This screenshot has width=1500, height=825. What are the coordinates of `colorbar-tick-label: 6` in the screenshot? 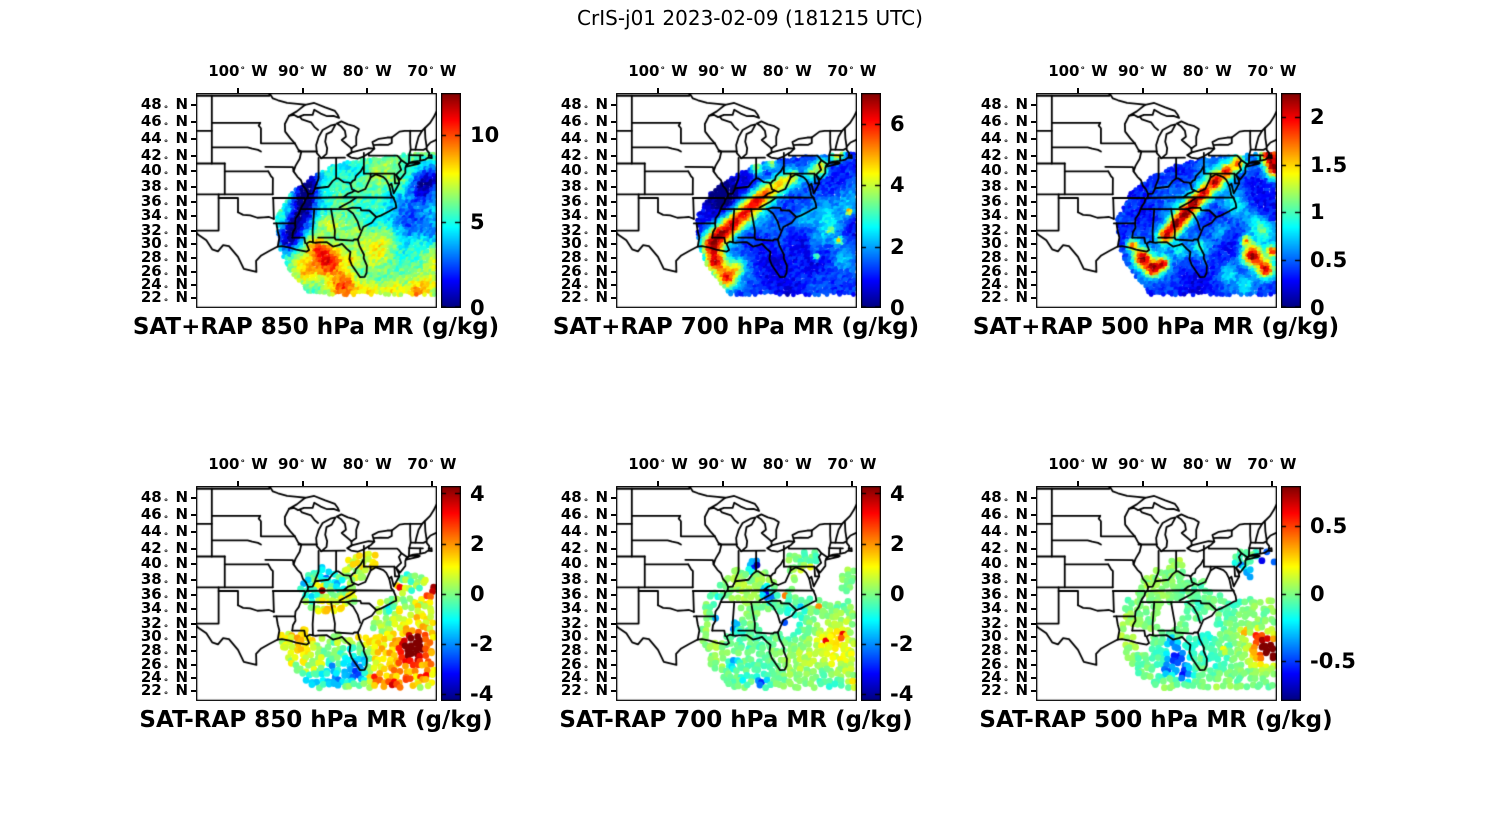 It's located at (897, 123).